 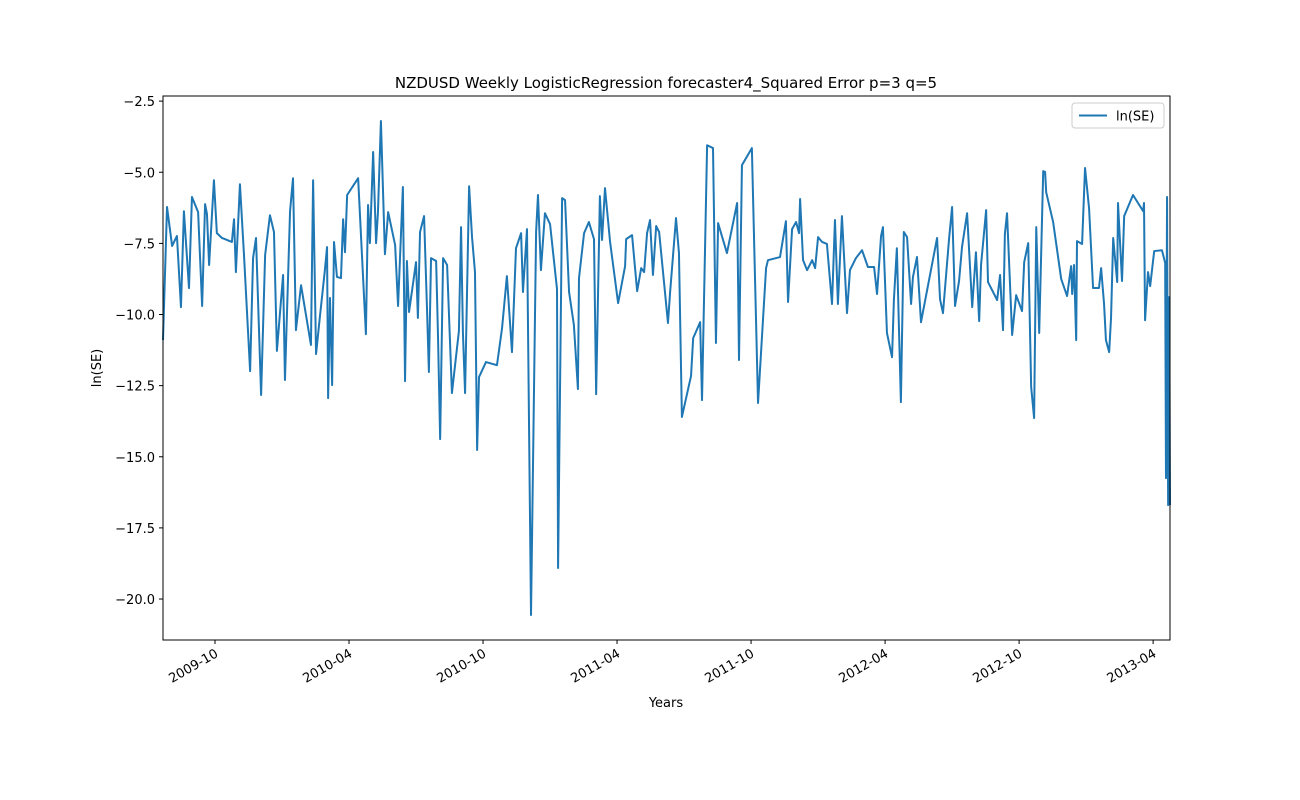 I want to click on y-tick-label: −15.0, so click(x=135, y=458).